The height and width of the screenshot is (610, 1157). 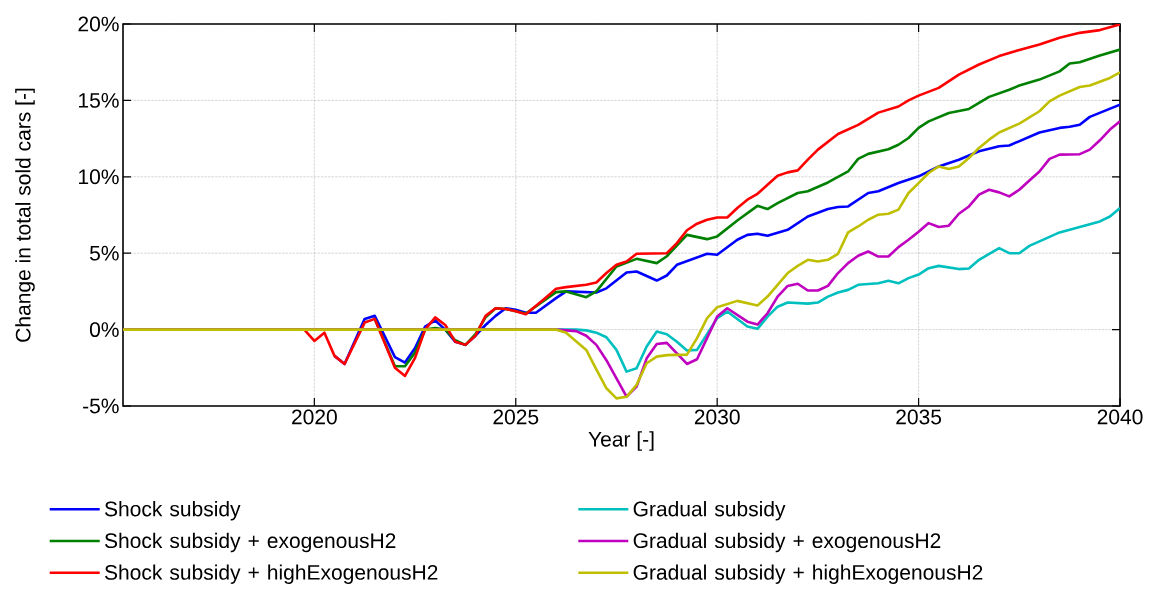 What do you see at coordinates (808, 574) in the screenshot?
I see `legend-label: Gradual subsidy + highExogenousH2` at bounding box center [808, 574].